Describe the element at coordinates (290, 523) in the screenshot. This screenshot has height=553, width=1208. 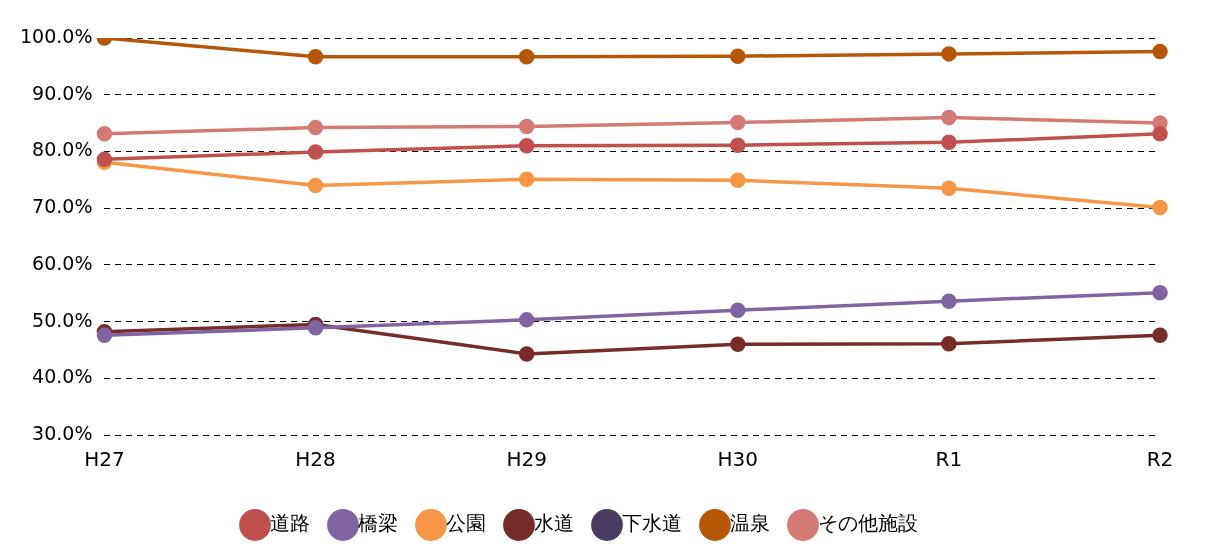
I see `legend-label: 道路` at that location.